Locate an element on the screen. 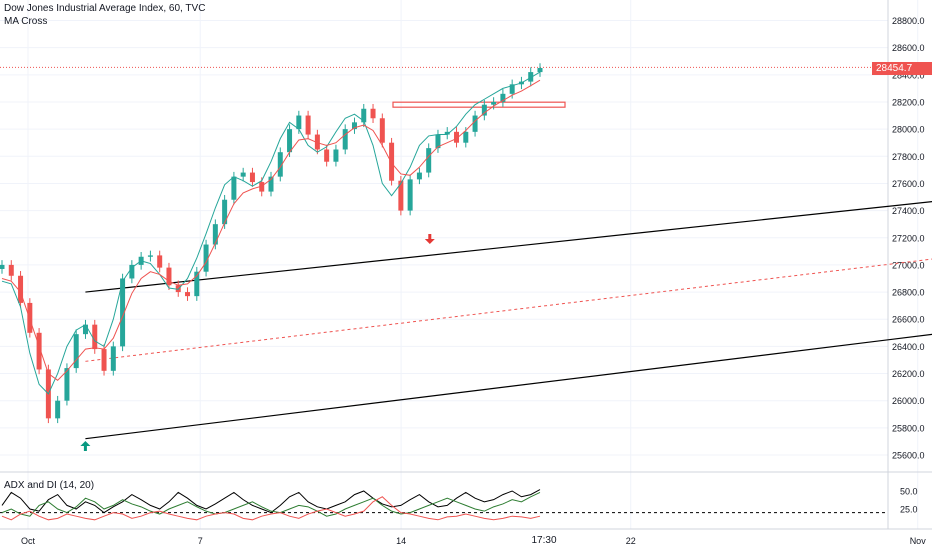 The height and width of the screenshot is (550, 932). y-tick-label: 28800.0 is located at coordinates (908, 21).